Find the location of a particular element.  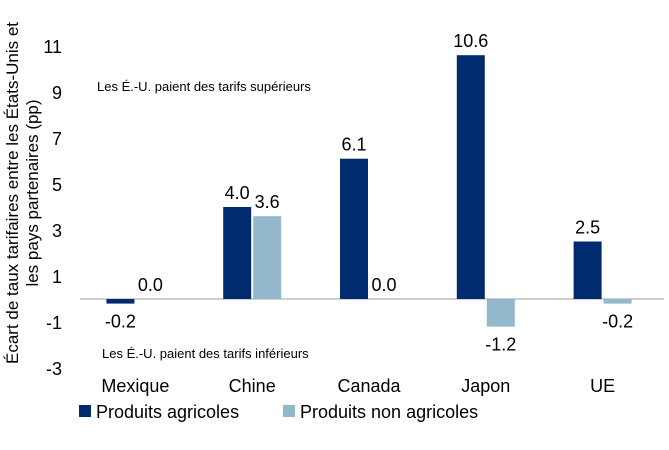

legend-label-agricultural: Produits agricoles is located at coordinates (167, 412).